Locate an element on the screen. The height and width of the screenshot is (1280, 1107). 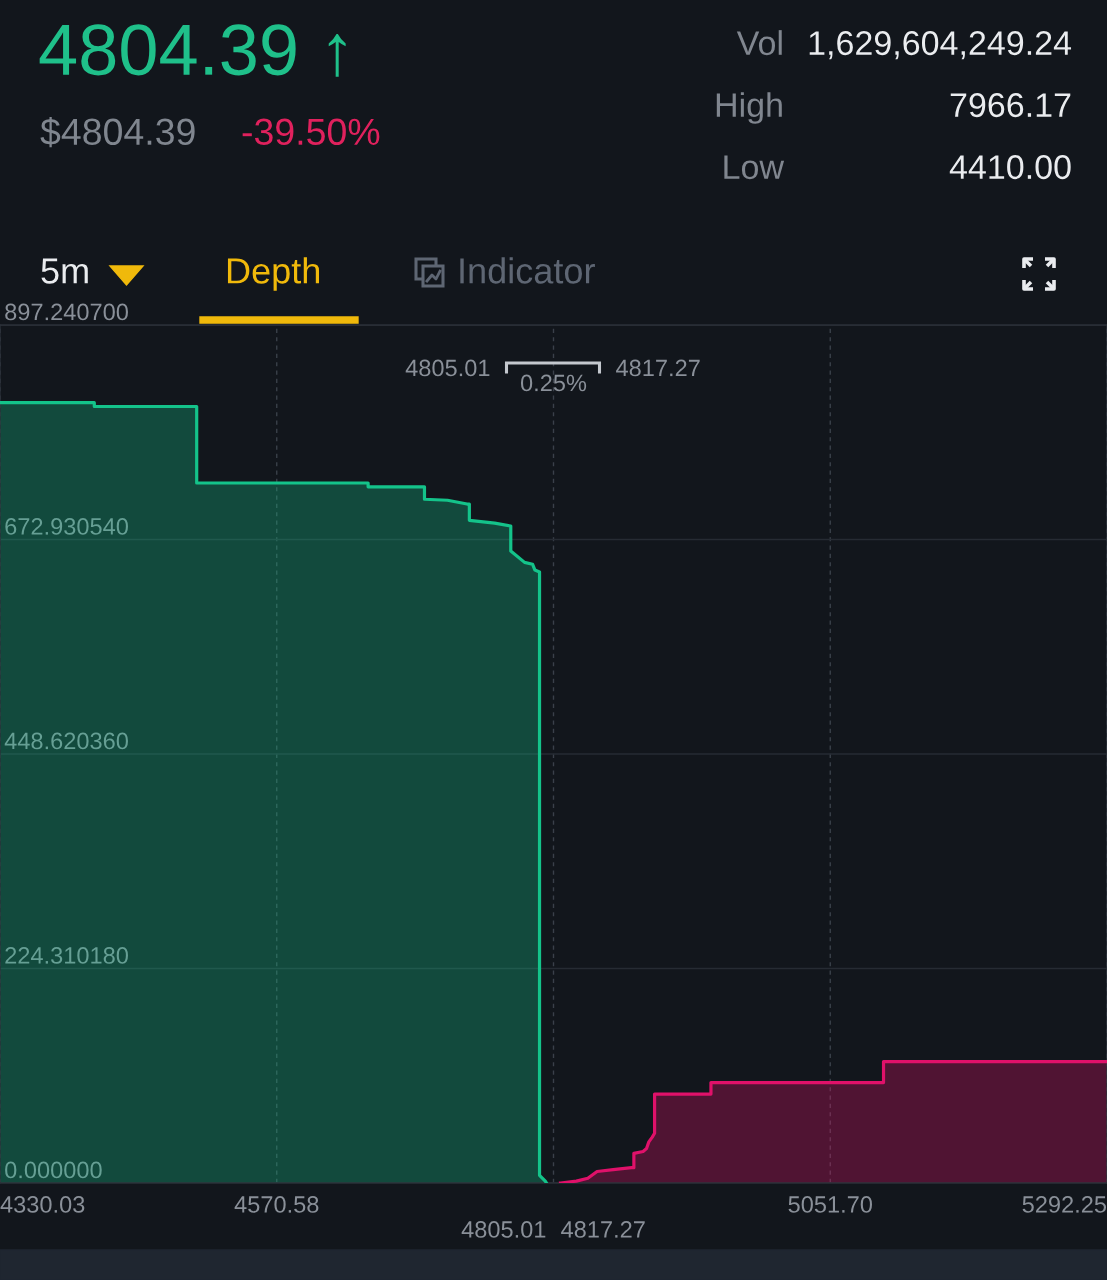
text: Vol is located at coordinates (759, 43).